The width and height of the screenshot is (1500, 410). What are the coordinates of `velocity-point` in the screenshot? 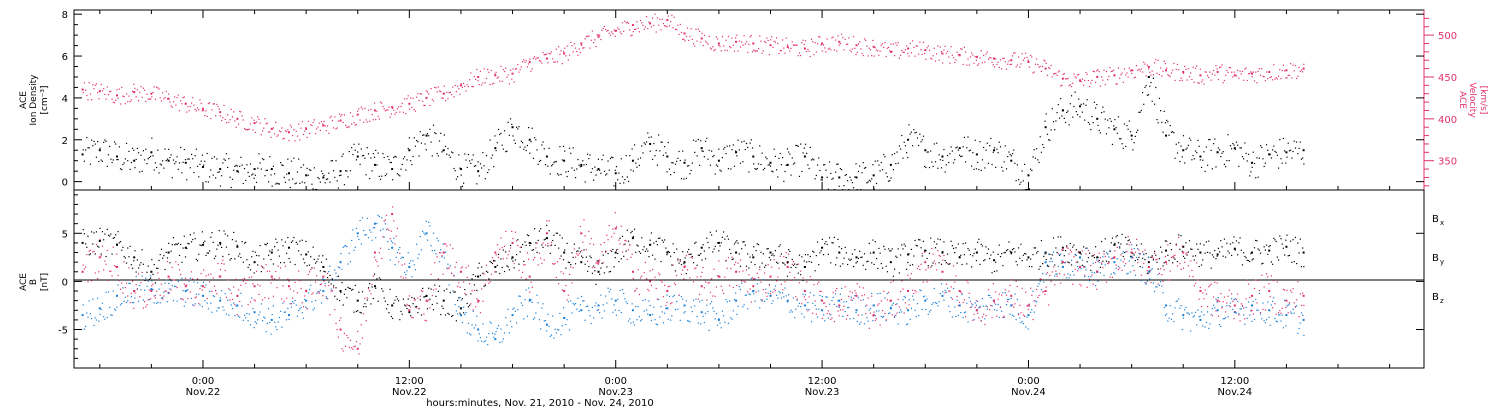 It's located at (1011, 60).